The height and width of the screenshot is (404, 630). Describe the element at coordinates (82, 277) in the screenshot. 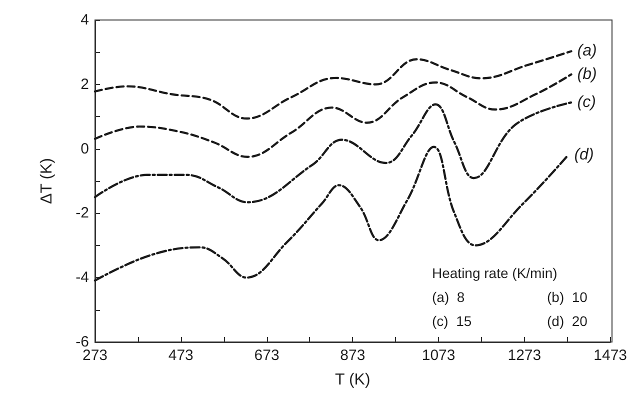

I see `y-tick-label: -4` at that location.